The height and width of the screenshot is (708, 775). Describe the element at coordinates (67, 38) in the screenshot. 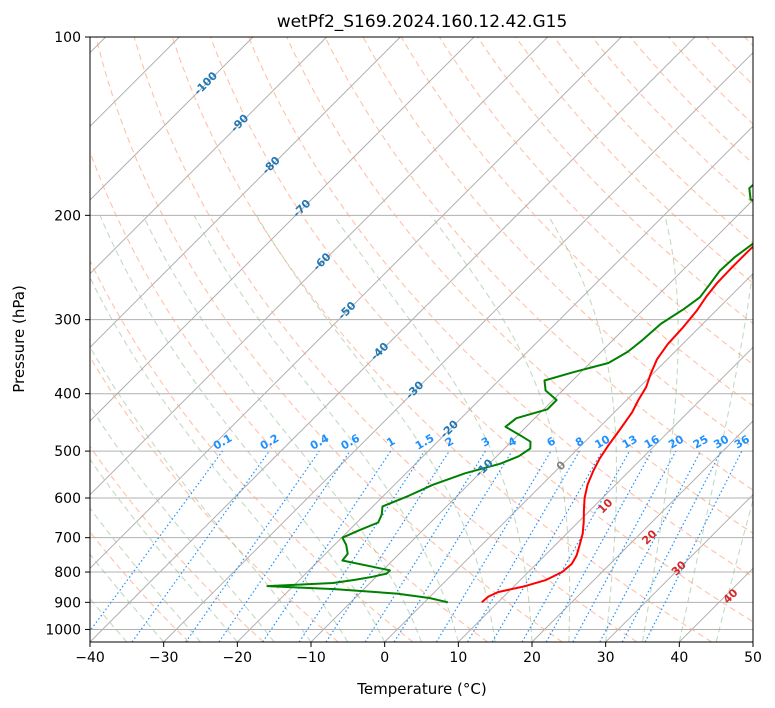

I see `y-tick-label: 100` at that location.